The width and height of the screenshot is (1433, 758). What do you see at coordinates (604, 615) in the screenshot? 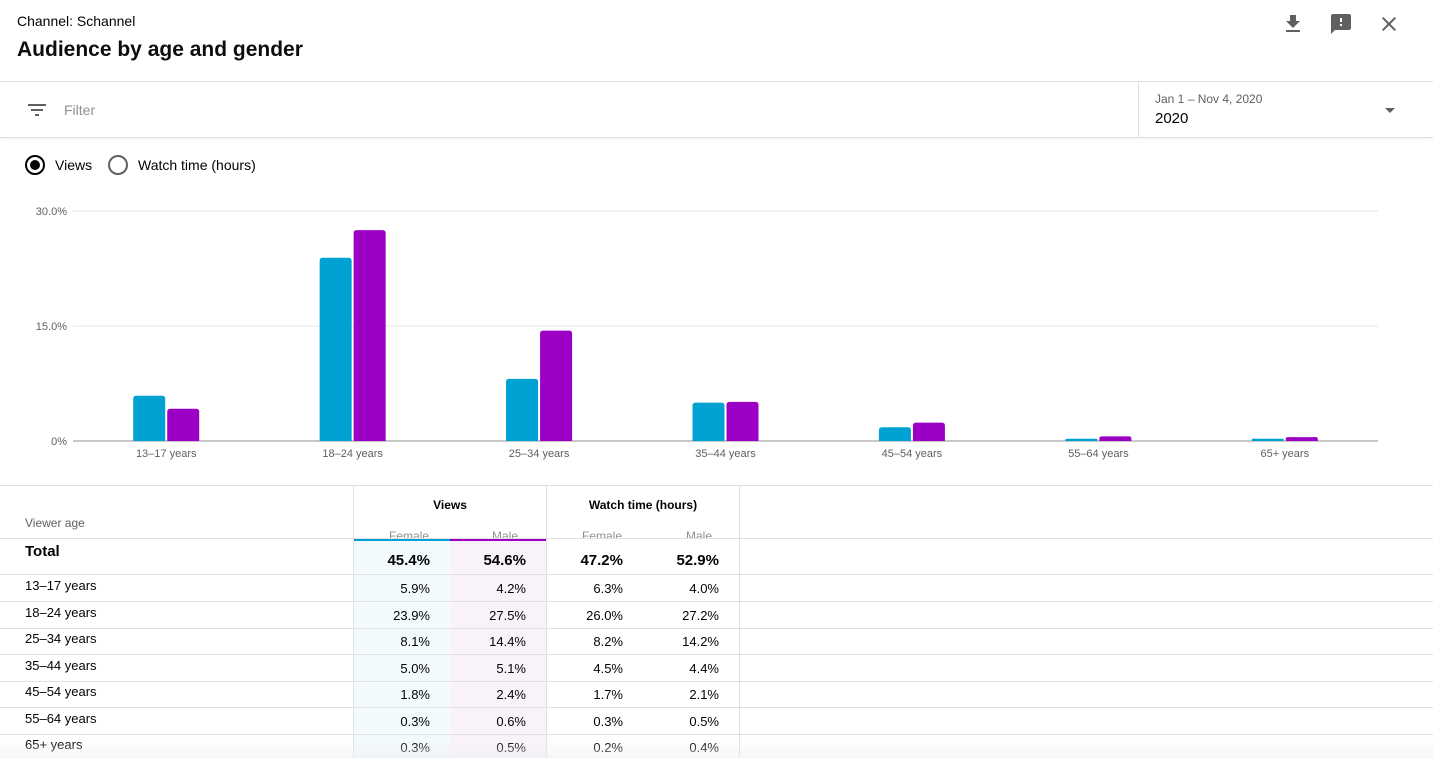
I see `cell-female-watch: 26.0%` at bounding box center [604, 615].